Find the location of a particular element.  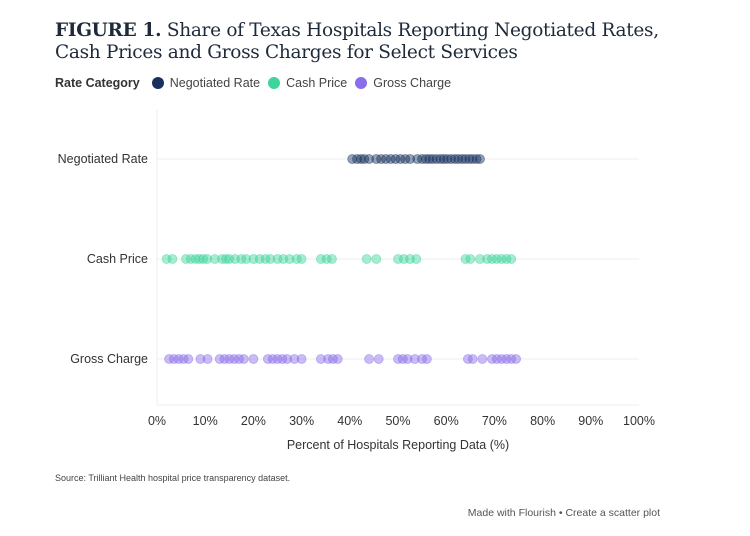

x-tick-label: 60% is located at coordinates (446, 421).